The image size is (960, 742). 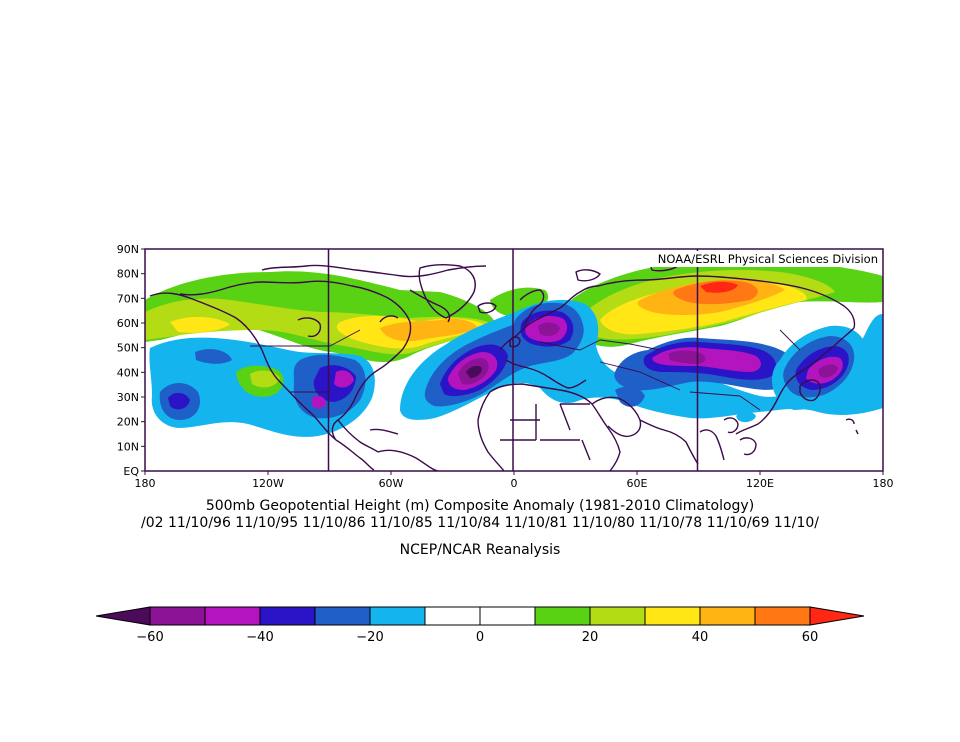 What do you see at coordinates (637, 483) in the screenshot?
I see `lon-tick-label: 60E` at bounding box center [637, 483].